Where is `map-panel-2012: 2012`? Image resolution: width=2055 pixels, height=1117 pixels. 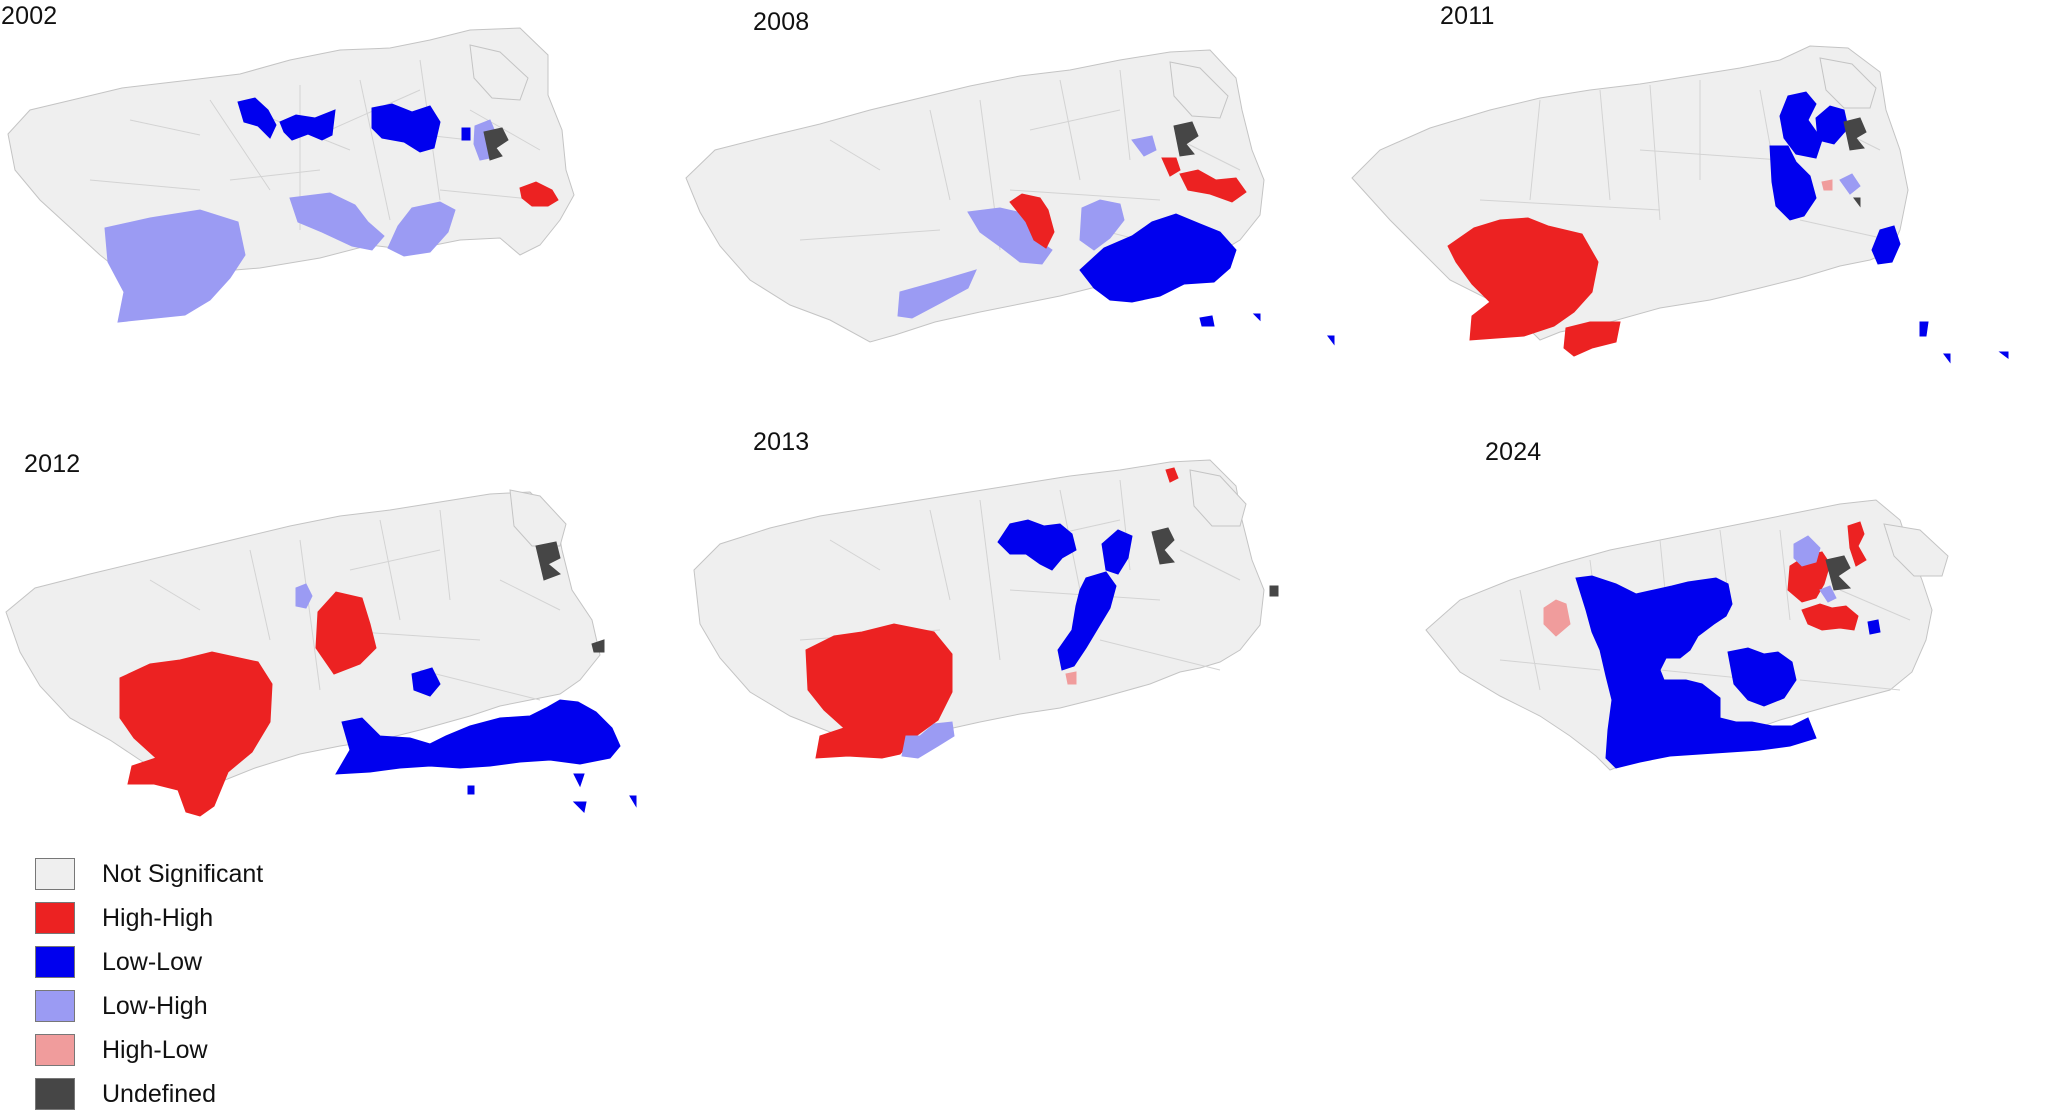
map-panel-2012: 2012 is located at coordinates (330, 650).